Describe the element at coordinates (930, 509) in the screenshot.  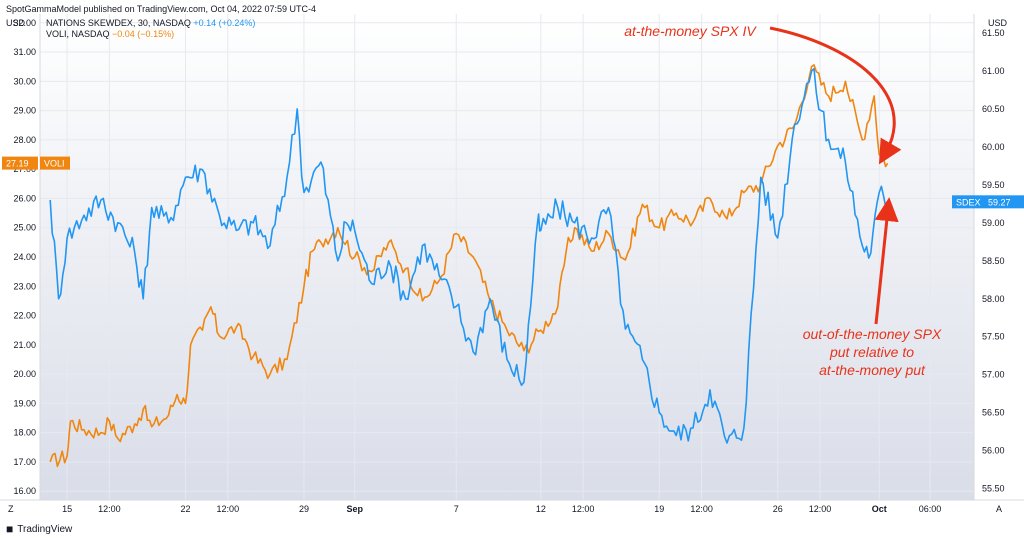
I see `time-tick-label: 06:00` at that location.